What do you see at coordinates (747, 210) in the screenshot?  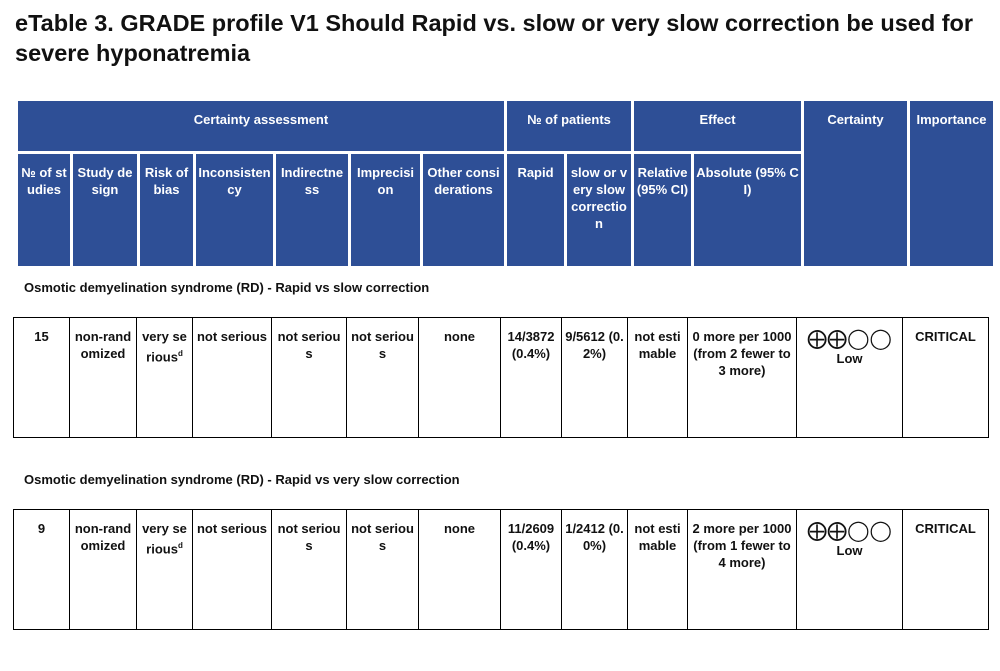 I see `header-absolute: Absolute (95% CI)` at bounding box center [747, 210].